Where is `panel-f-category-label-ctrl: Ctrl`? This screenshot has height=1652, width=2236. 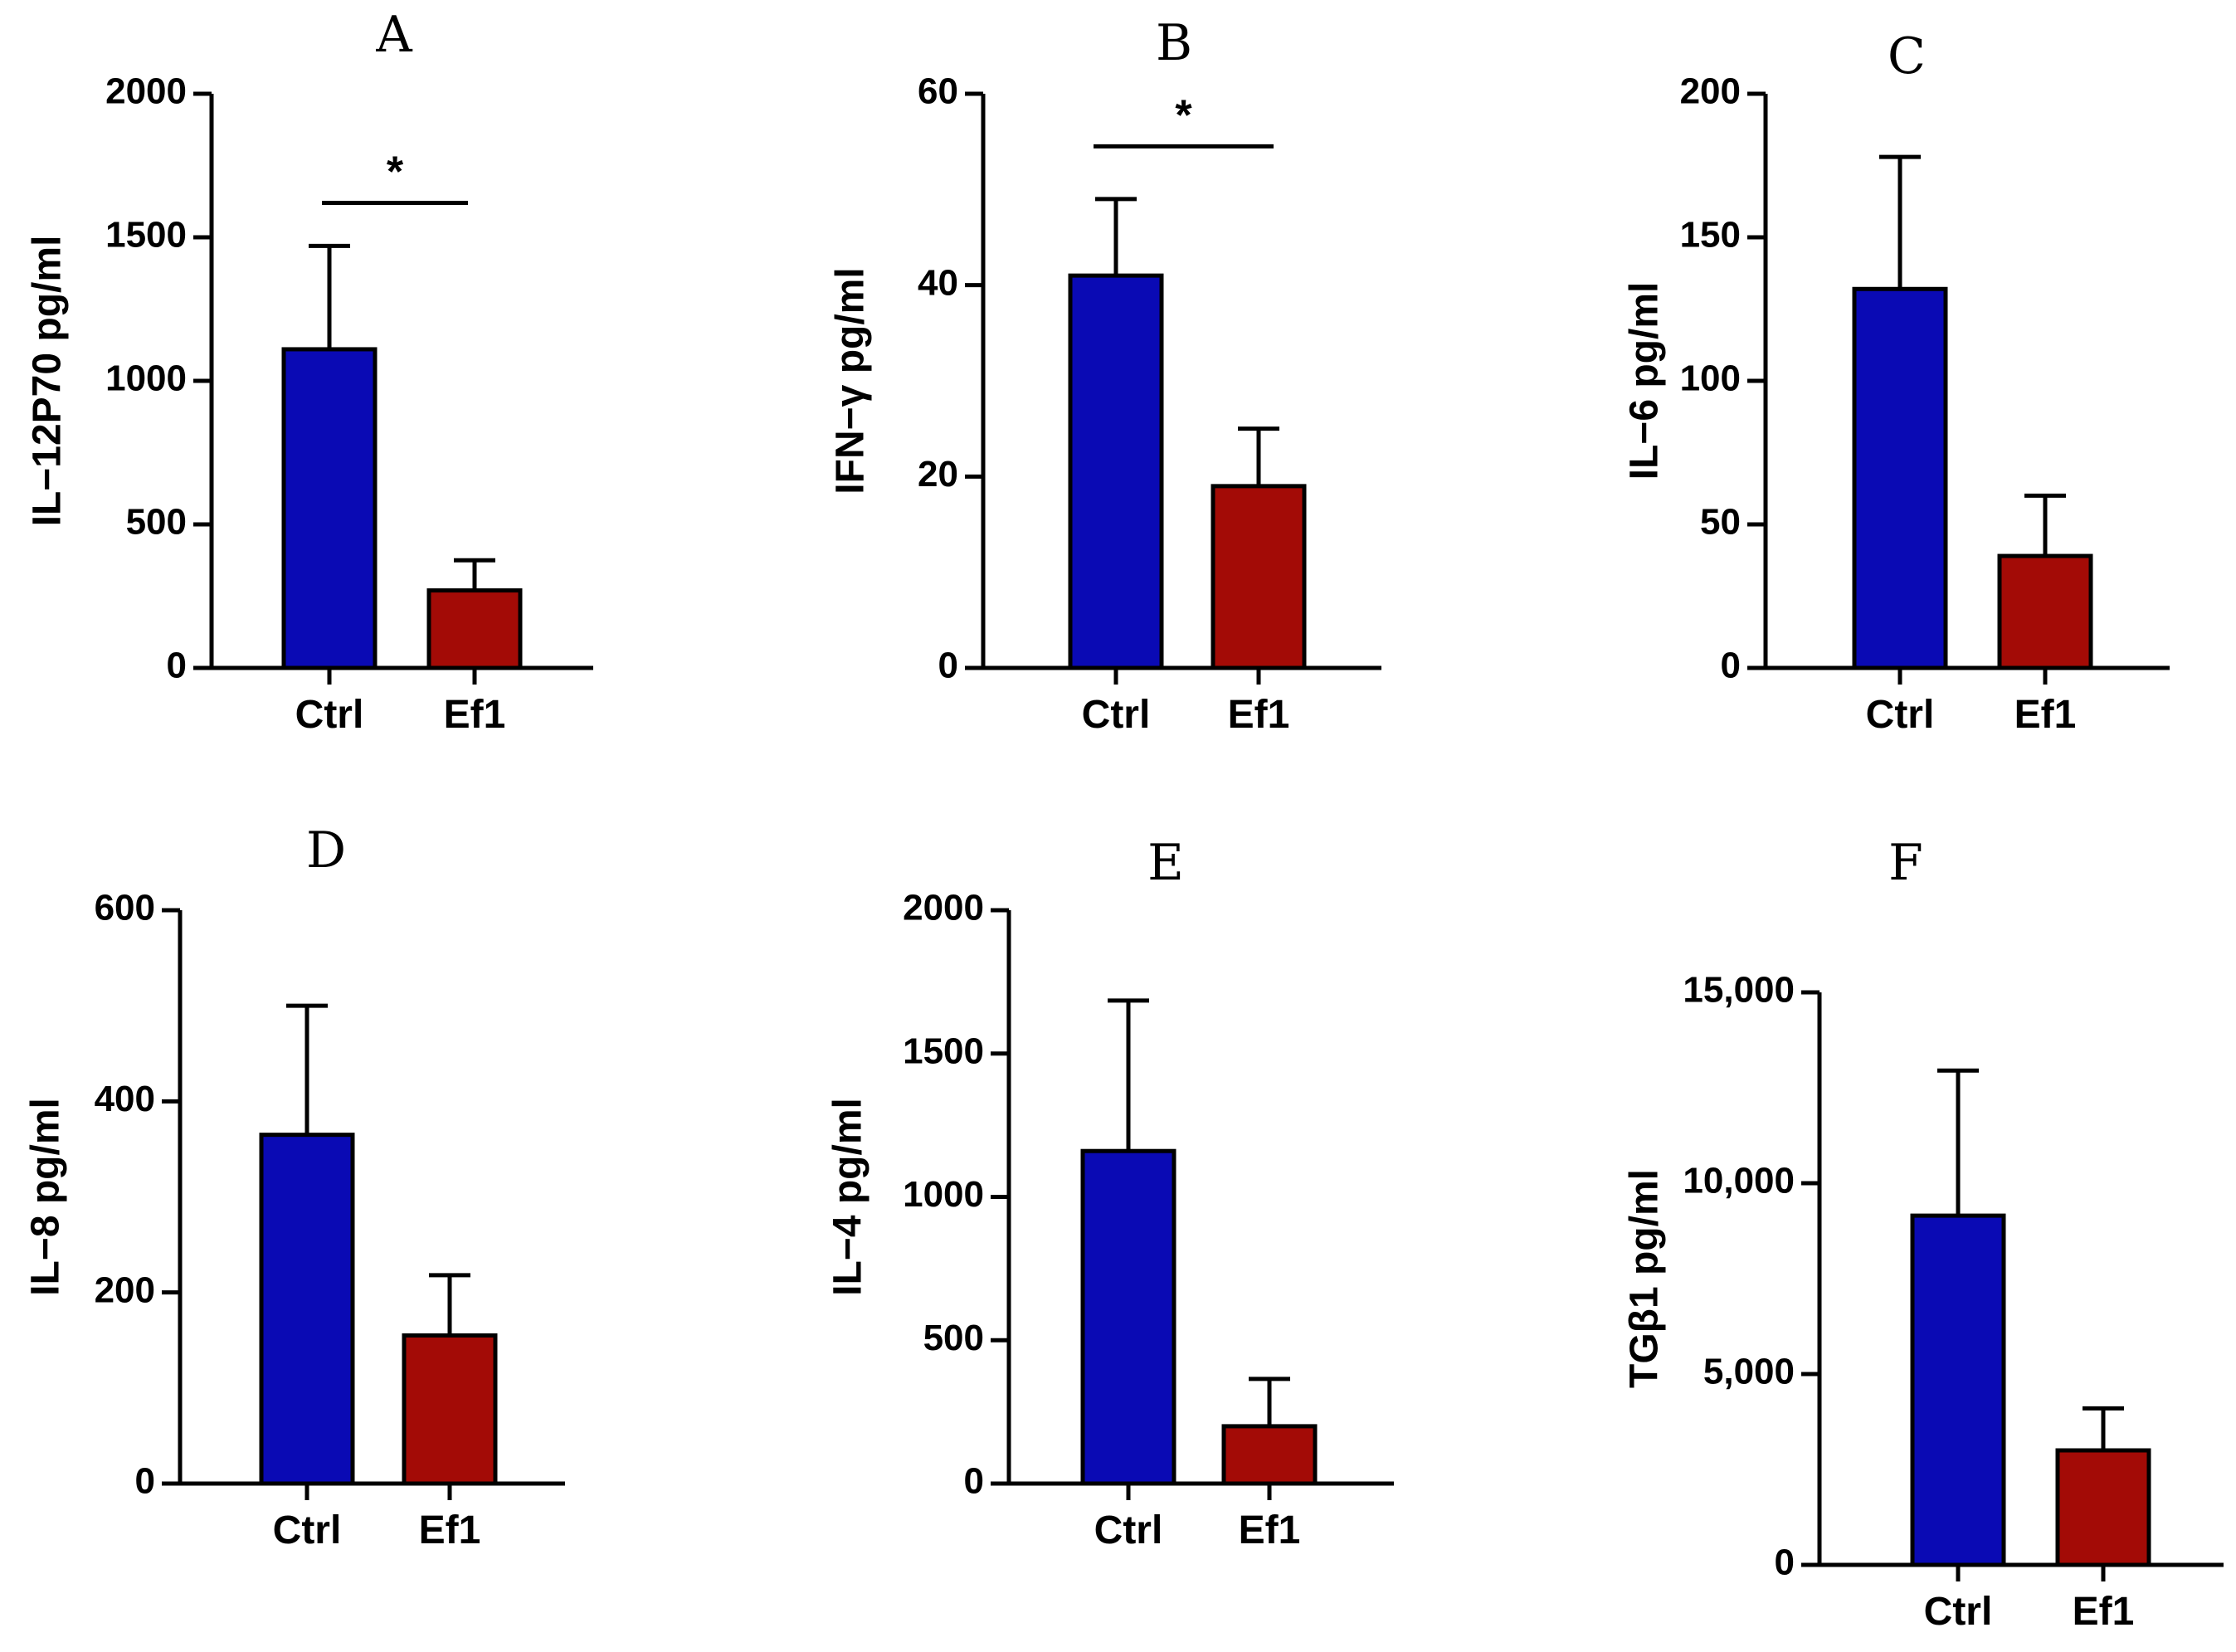 panel-f-category-label-ctrl: Ctrl is located at coordinates (1959, 1612).